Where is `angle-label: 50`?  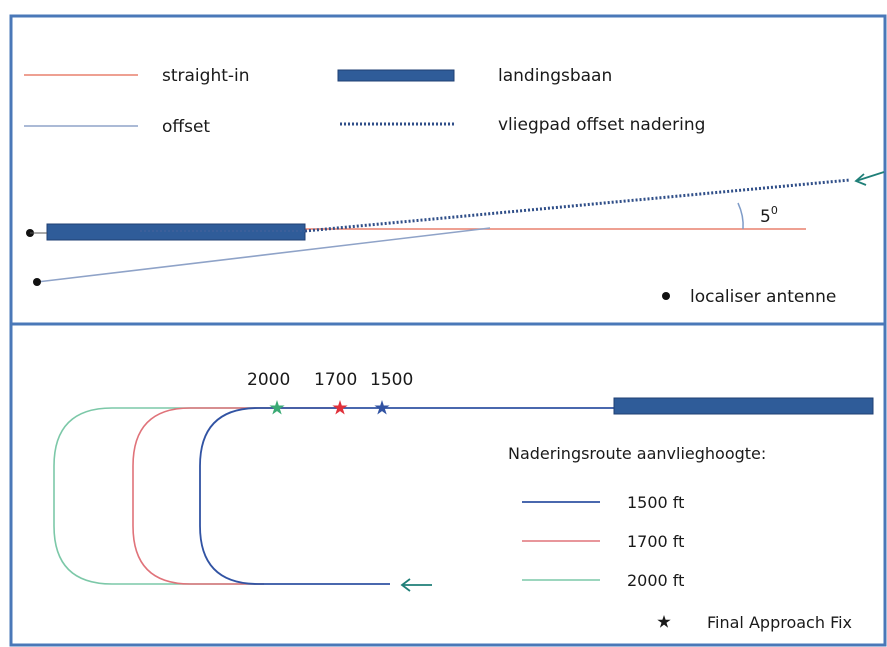
angle-label: 50 is located at coordinates (769, 215).